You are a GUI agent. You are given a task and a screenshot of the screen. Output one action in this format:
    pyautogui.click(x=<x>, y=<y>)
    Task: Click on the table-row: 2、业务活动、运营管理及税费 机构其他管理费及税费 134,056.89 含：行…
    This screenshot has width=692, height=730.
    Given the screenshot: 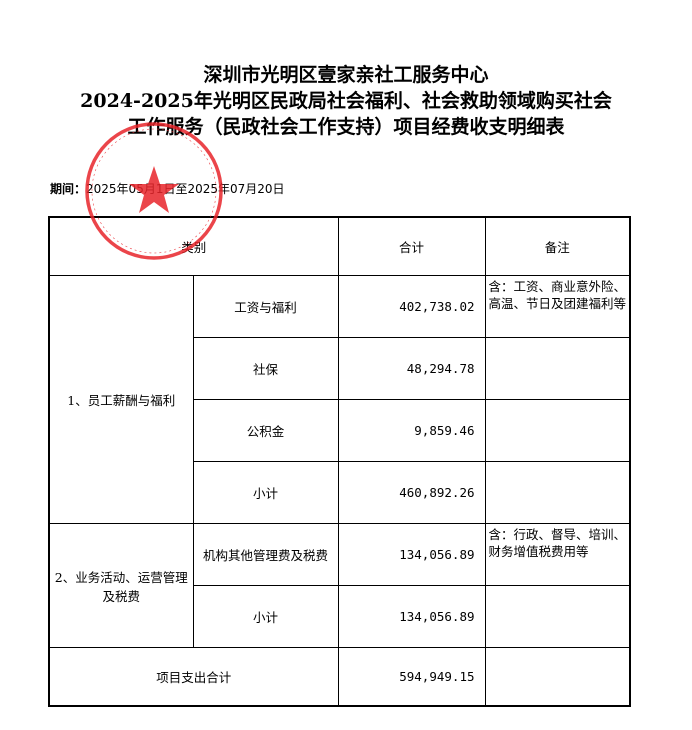 What is the action you would take?
    pyautogui.click(x=339, y=585)
    